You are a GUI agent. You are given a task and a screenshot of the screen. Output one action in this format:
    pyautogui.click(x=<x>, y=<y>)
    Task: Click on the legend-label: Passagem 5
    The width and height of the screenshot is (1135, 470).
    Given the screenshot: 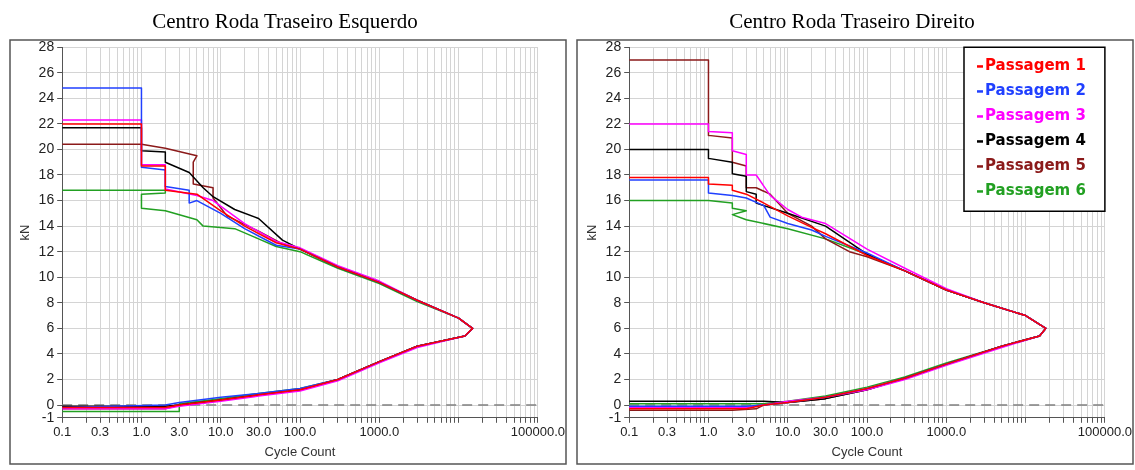 What is the action you would take?
    pyautogui.click(x=1035, y=165)
    